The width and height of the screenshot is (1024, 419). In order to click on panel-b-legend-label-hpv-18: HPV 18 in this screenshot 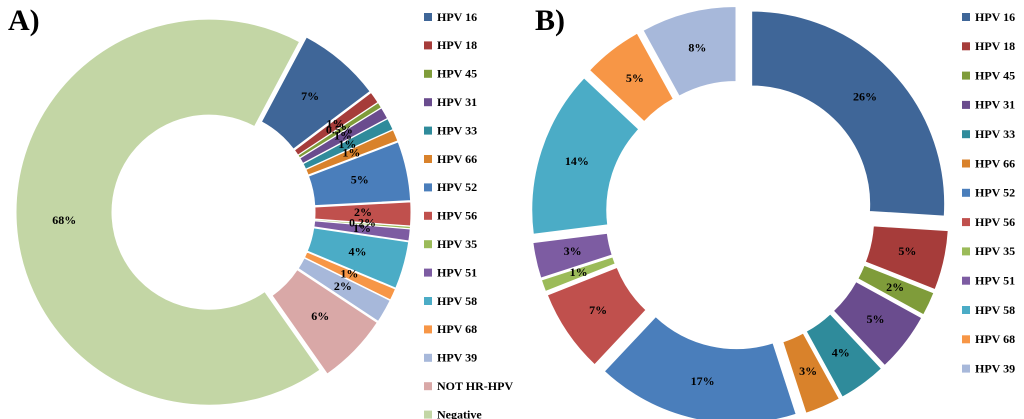, I will do `click(995, 46)`.